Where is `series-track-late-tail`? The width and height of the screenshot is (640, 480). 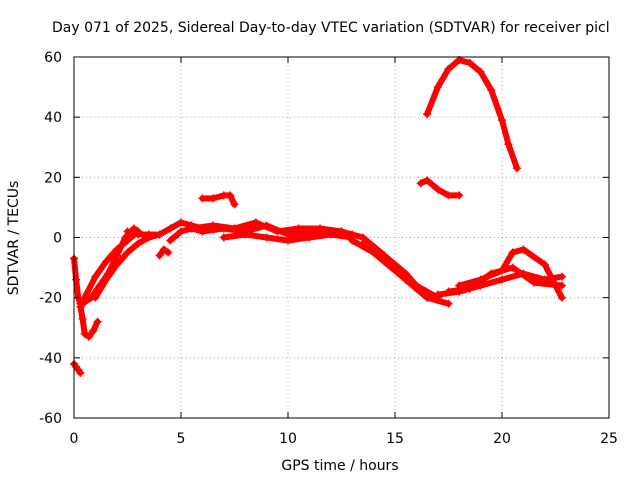 series-track-late-tail is located at coordinates (510, 273).